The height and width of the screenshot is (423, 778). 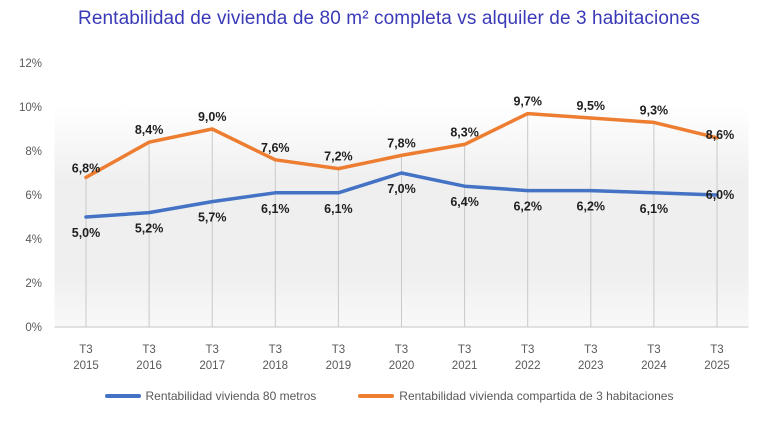 I want to click on x-axis-tick-label: T3 2023, so click(x=591, y=358).